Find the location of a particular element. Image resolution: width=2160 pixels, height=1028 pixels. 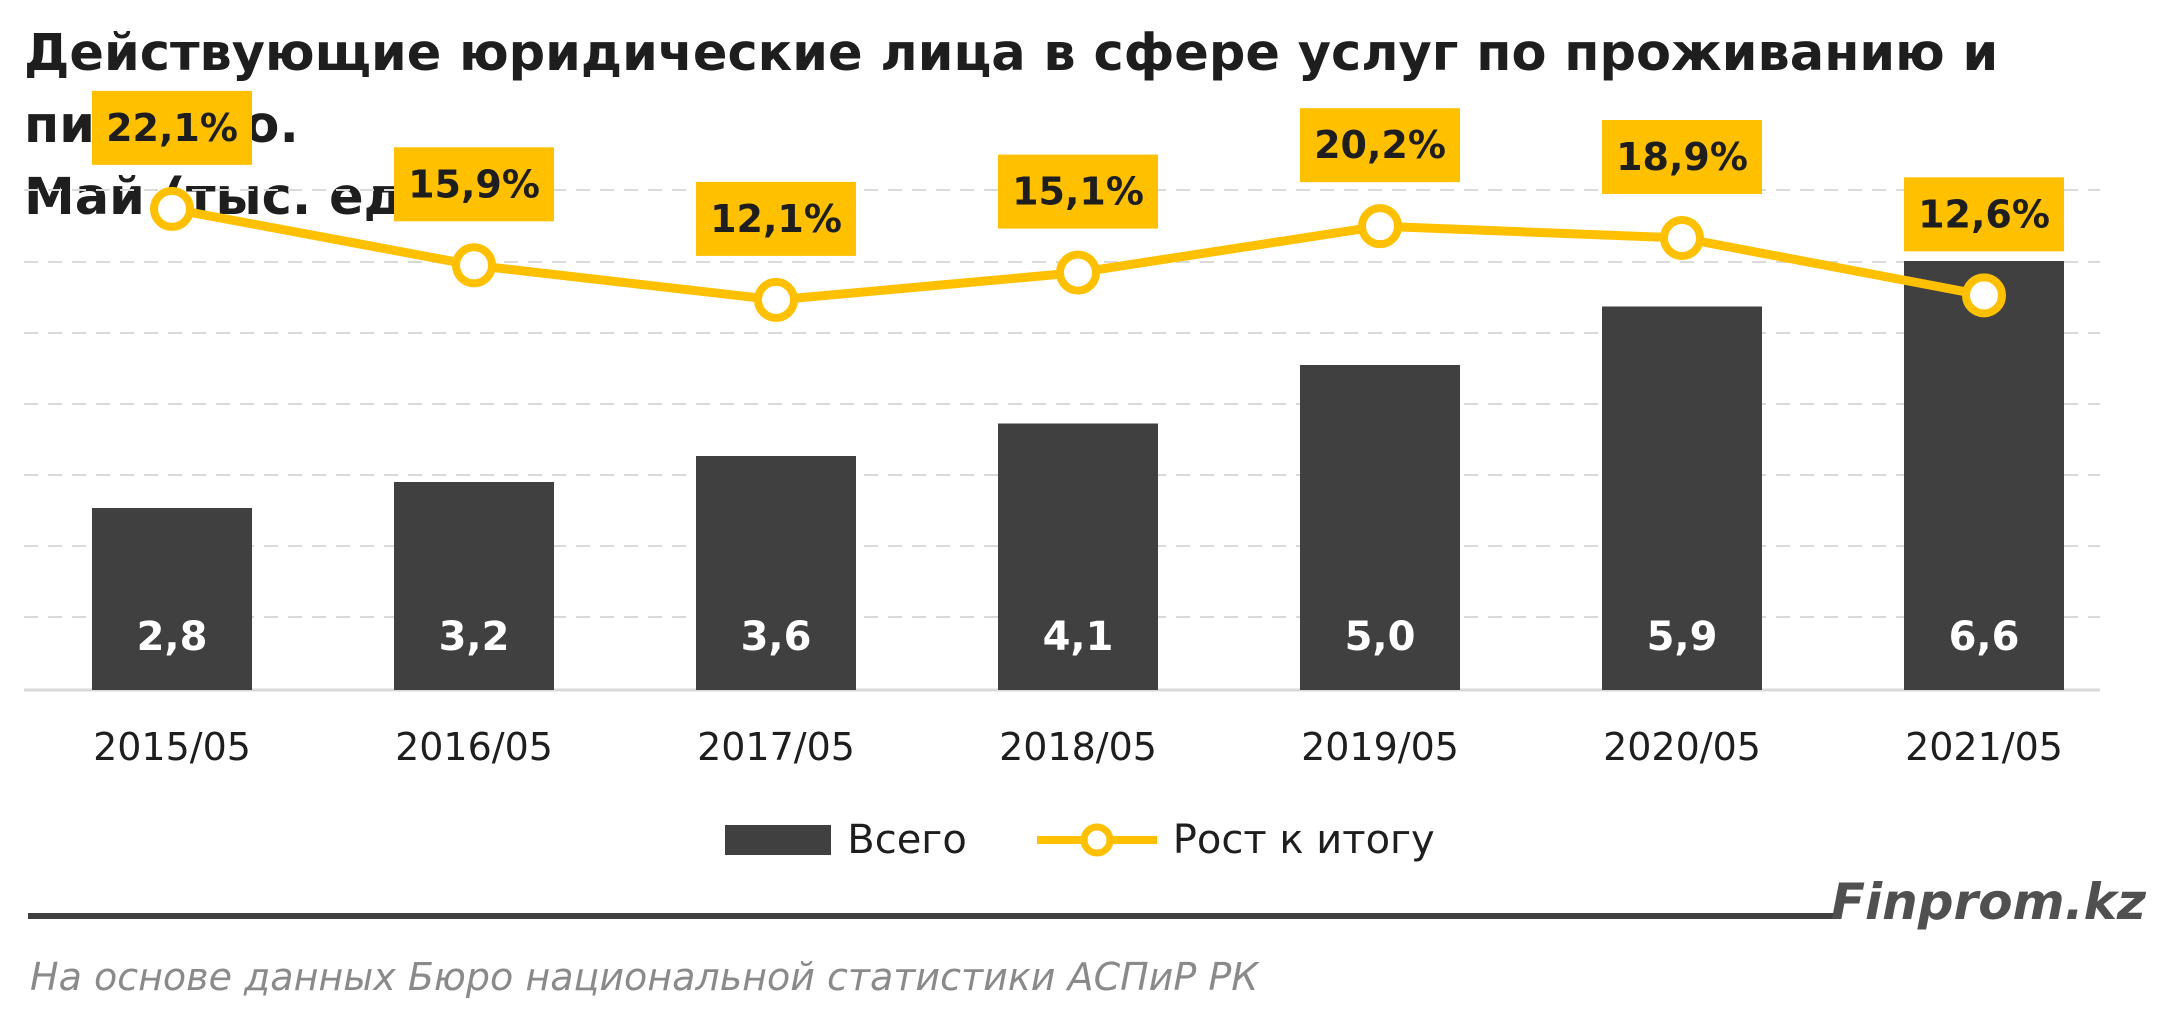

legend-line-label: Рост к итогу is located at coordinates (1303, 840).